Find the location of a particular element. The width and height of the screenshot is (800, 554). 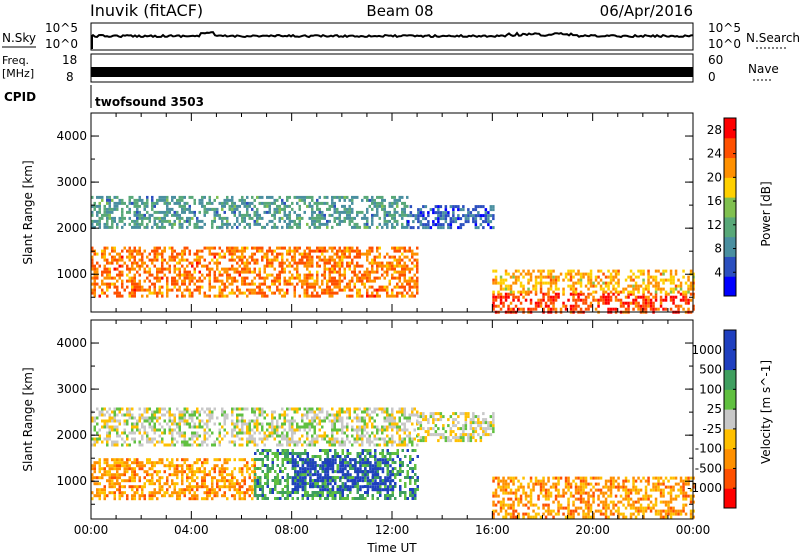

x-tick-label: 16:00 is located at coordinates (492, 530).